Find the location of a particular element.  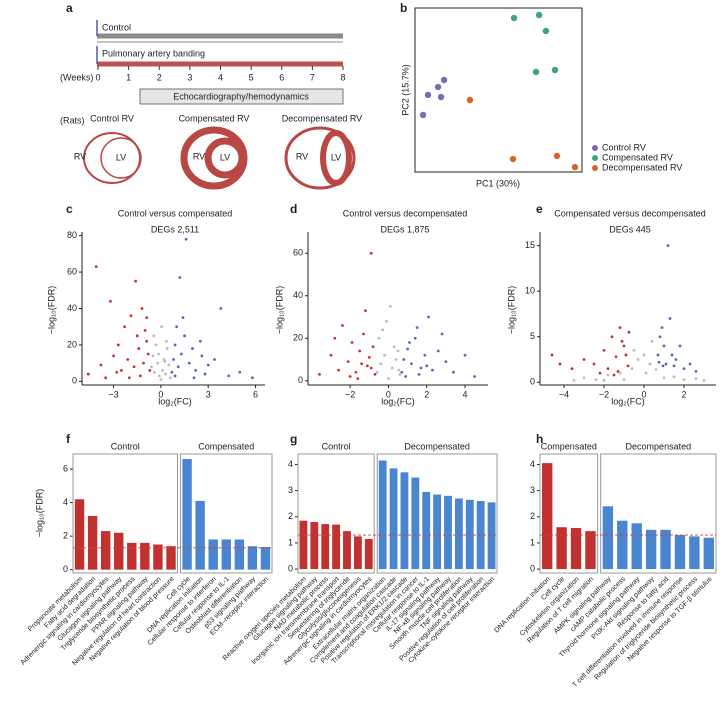

timeline-tick-label: 4 is located at coordinates (220, 77).